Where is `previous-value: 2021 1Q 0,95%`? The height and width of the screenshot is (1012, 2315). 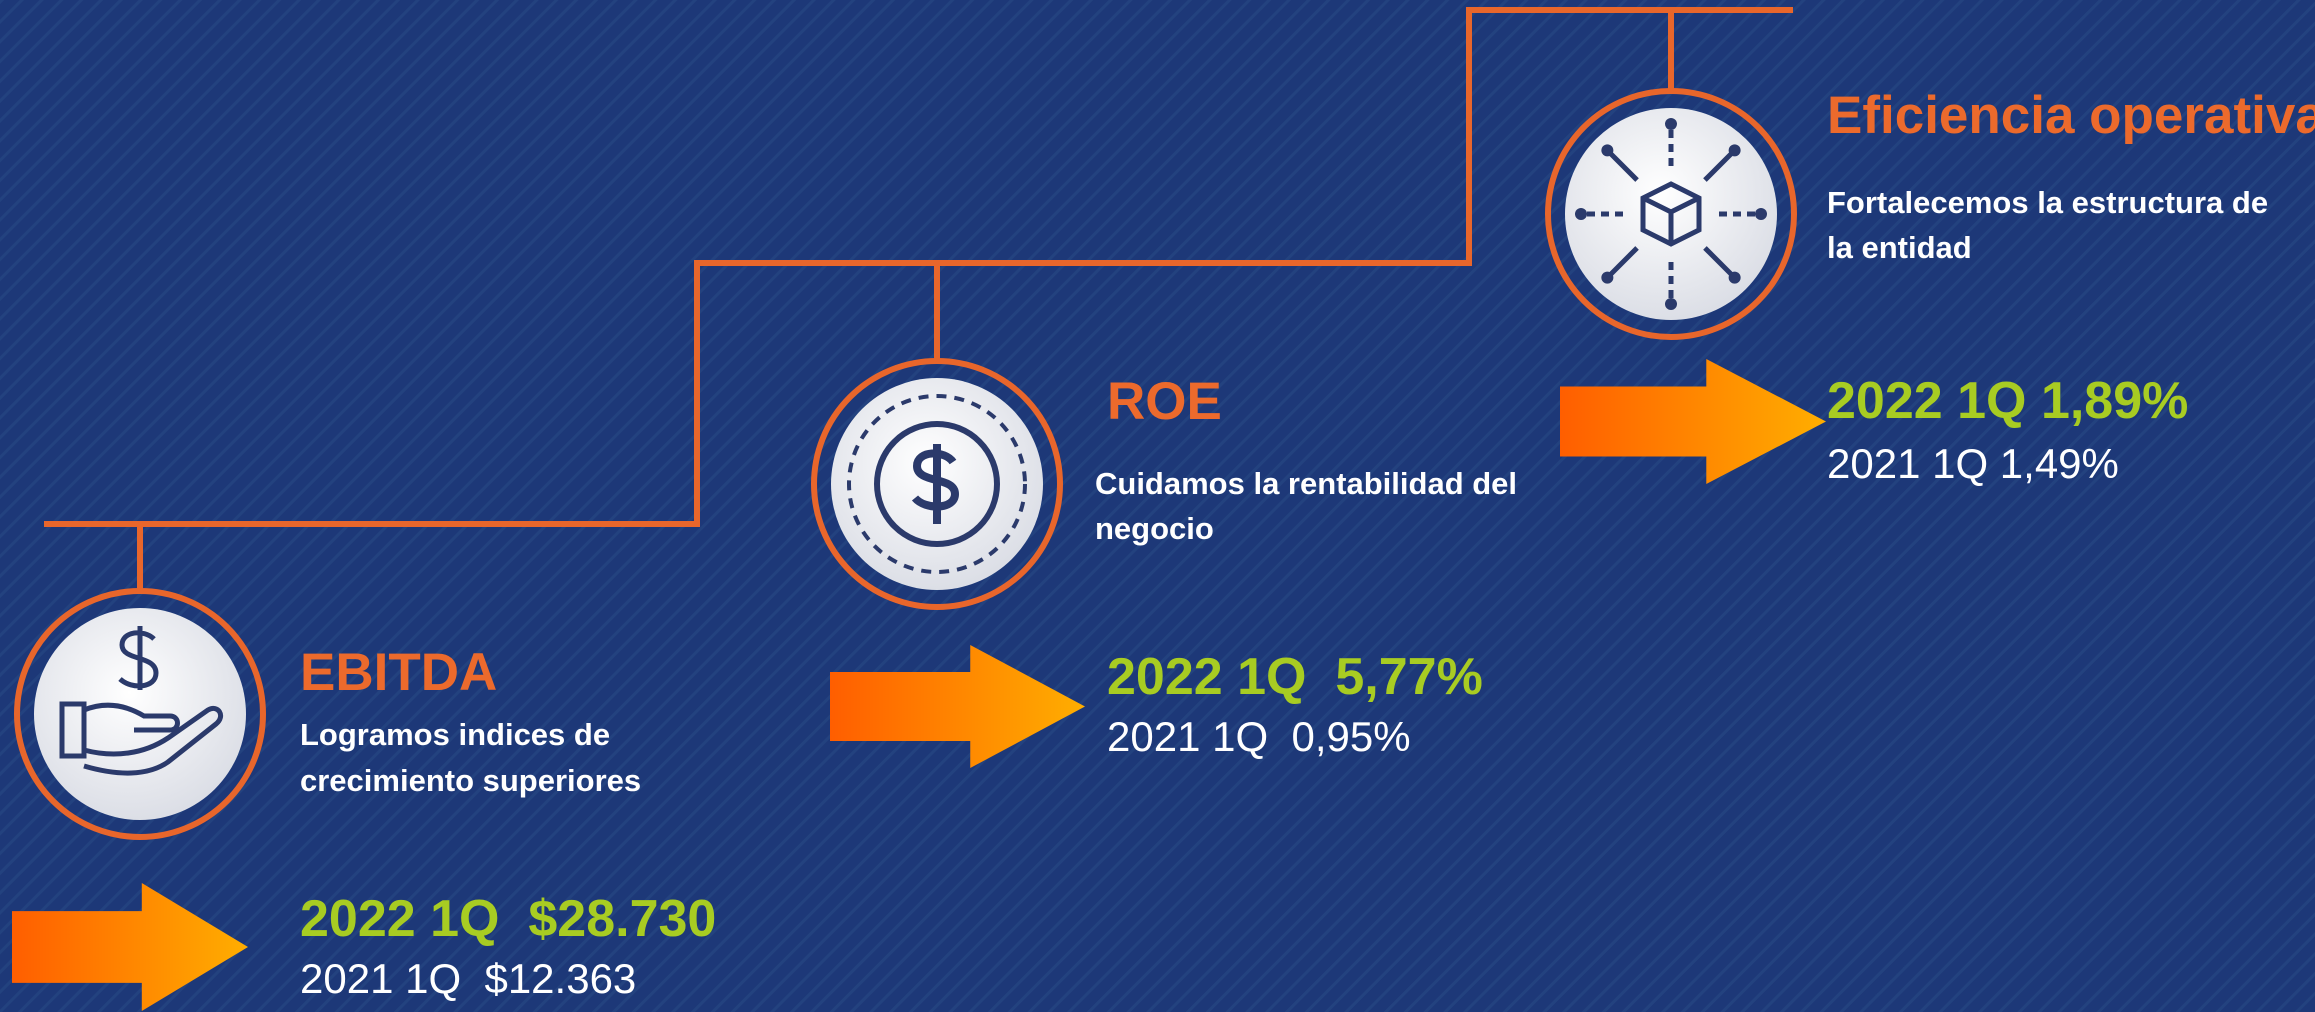
previous-value: 2021 1Q 0,95% is located at coordinates (1259, 736).